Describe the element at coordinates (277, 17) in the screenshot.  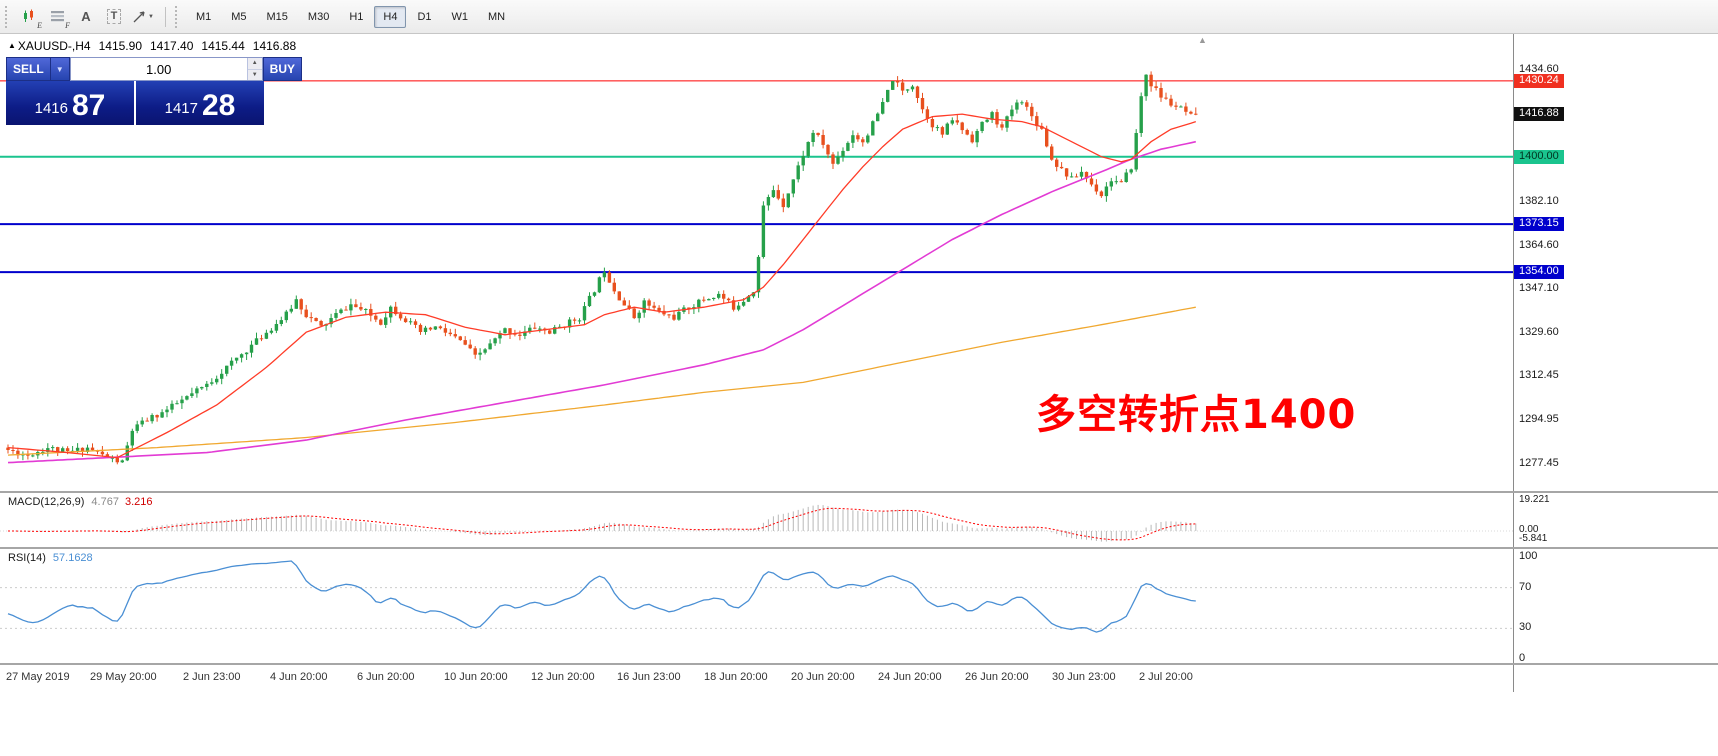
I see `tab-timeframe-m15: M15` at that location.